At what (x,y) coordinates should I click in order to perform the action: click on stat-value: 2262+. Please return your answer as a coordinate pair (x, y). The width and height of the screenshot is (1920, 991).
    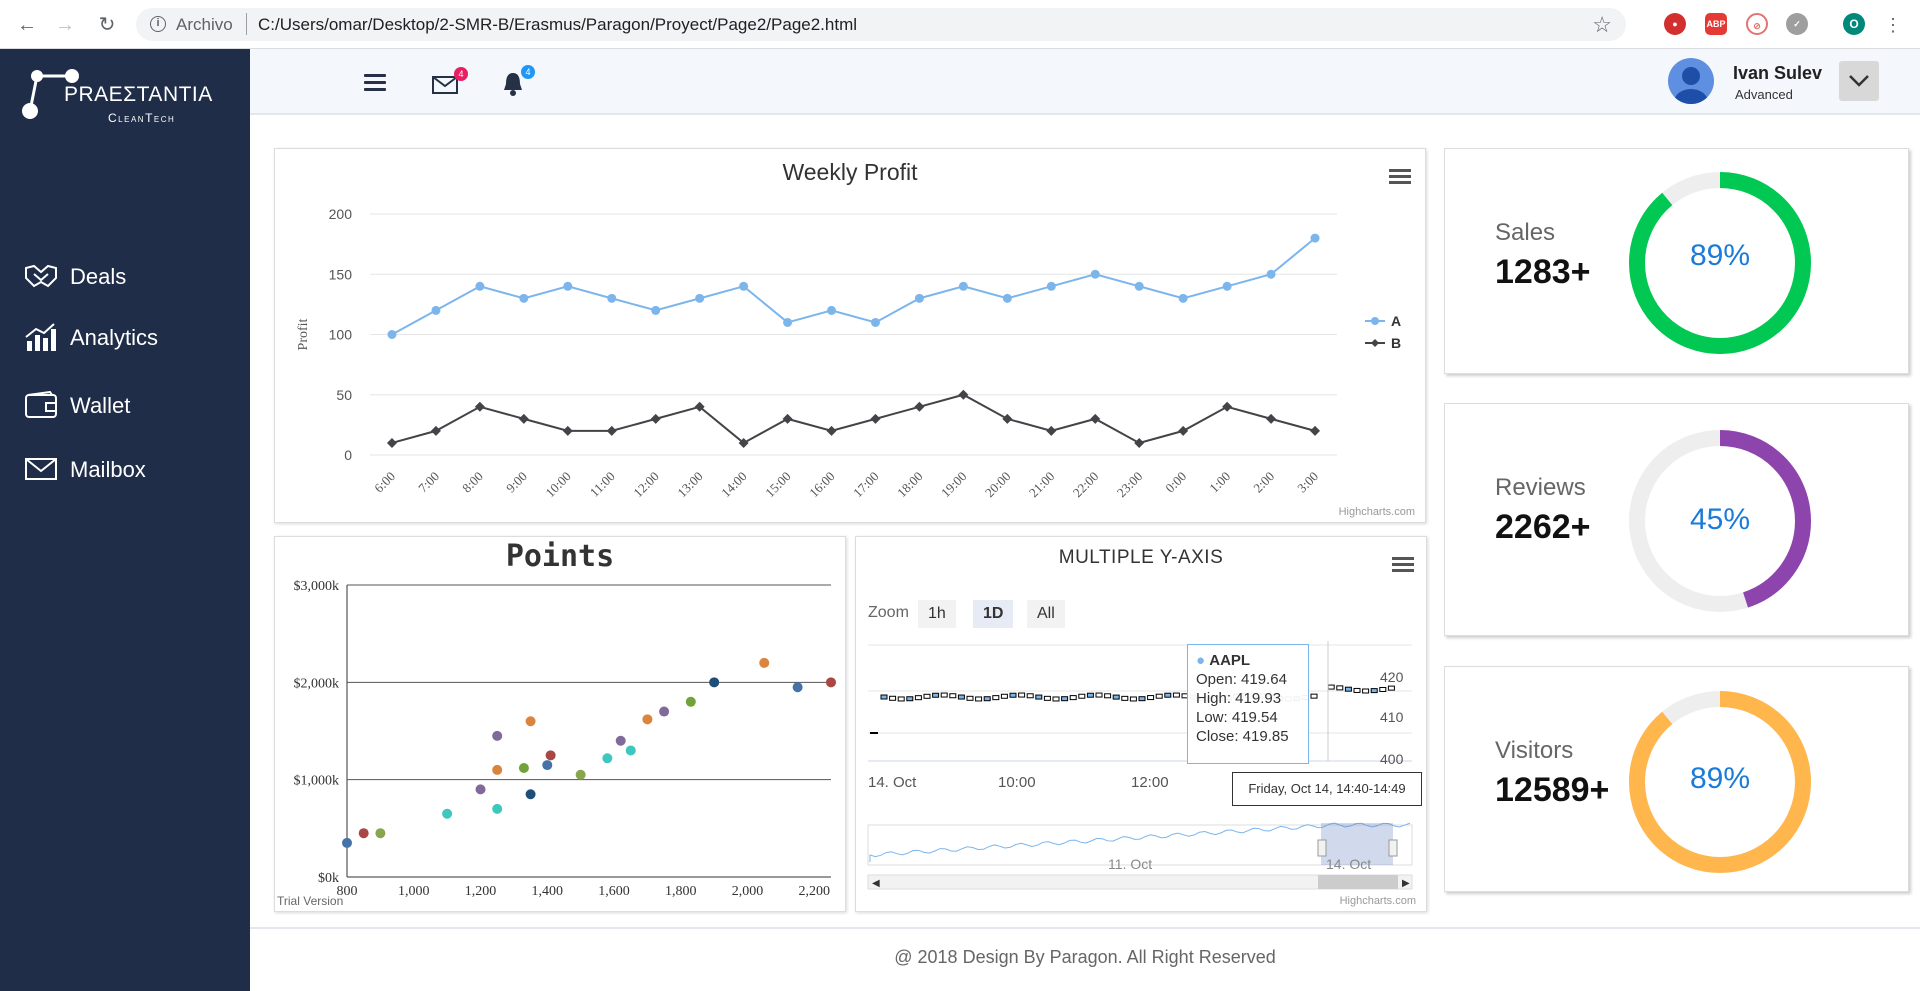
    Looking at the image, I should click on (1543, 527).